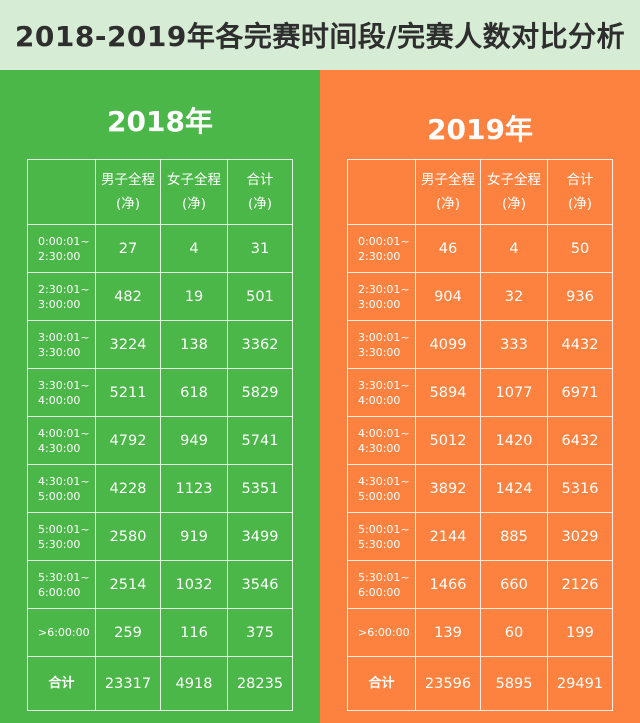  What do you see at coordinates (448, 488) in the screenshot?
I see `value-cell: 3892` at bounding box center [448, 488].